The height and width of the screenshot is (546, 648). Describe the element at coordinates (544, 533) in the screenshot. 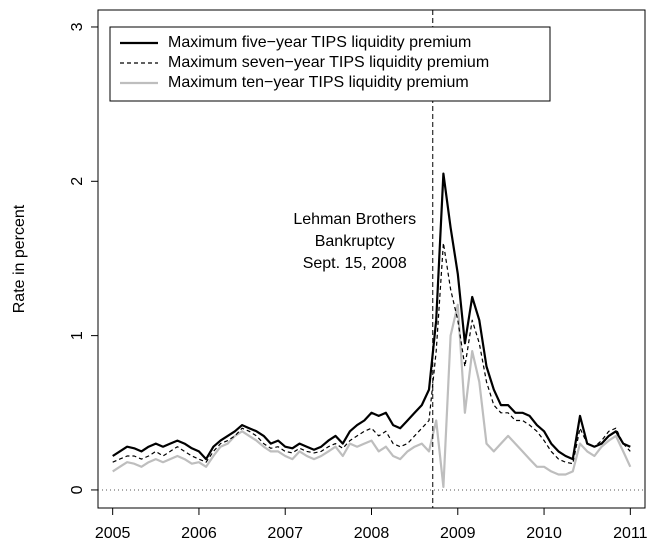

I see `x-tick-label: 2010` at that location.